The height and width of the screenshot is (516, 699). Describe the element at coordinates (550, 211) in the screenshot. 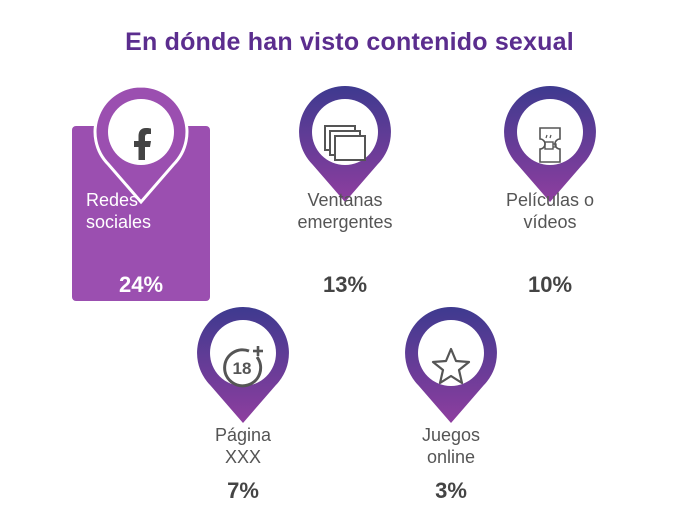

I see `label-peliculas-videos: Películas o vídeos` at that location.